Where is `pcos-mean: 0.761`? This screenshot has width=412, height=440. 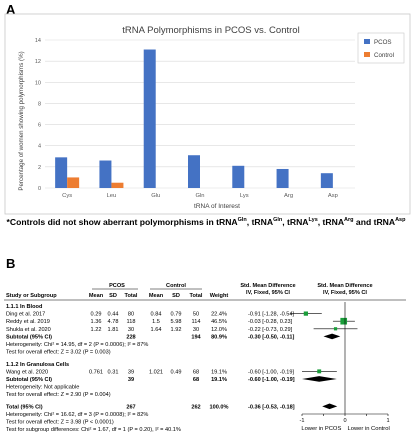
pcos-mean: 0.761 is located at coordinates (96, 372).